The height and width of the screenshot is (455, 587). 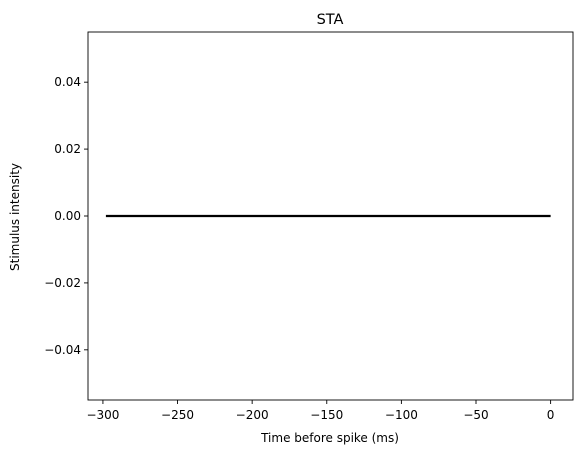 What do you see at coordinates (62, 283) in the screenshot?
I see `y-tick-label: −0.02` at bounding box center [62, 283].